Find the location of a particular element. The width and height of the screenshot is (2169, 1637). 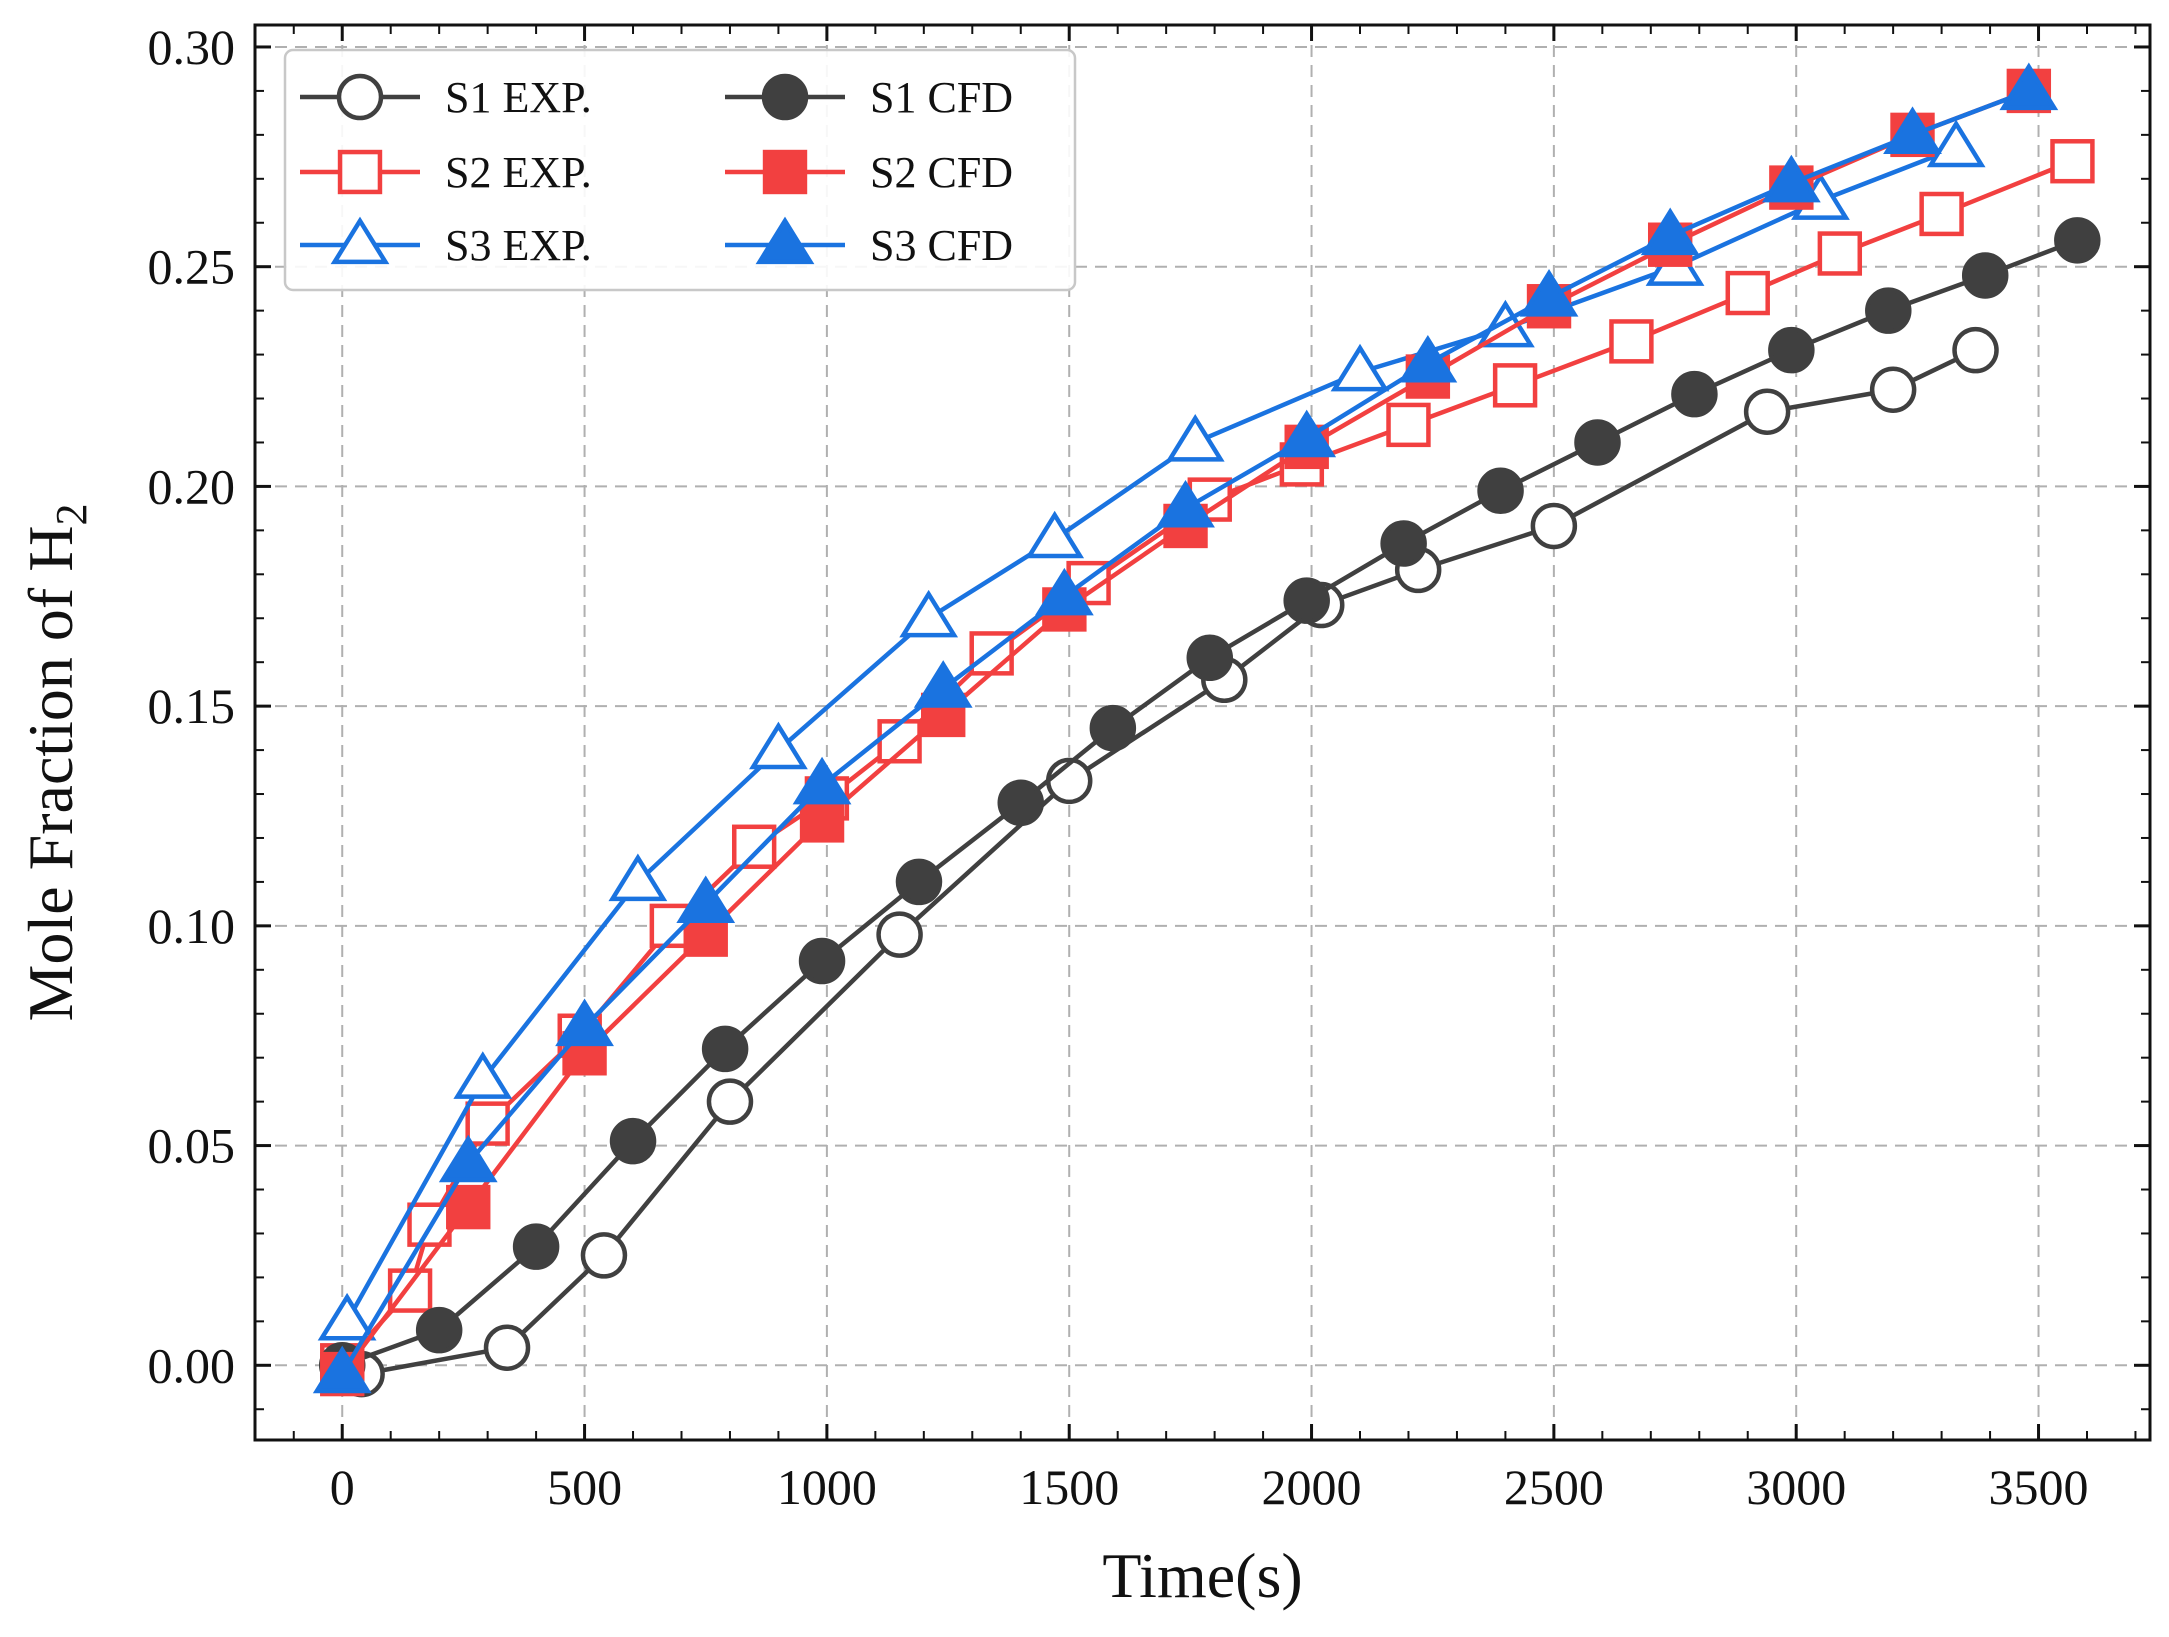

y-tick-label: 0.20 is located at coordinates (192, 486).